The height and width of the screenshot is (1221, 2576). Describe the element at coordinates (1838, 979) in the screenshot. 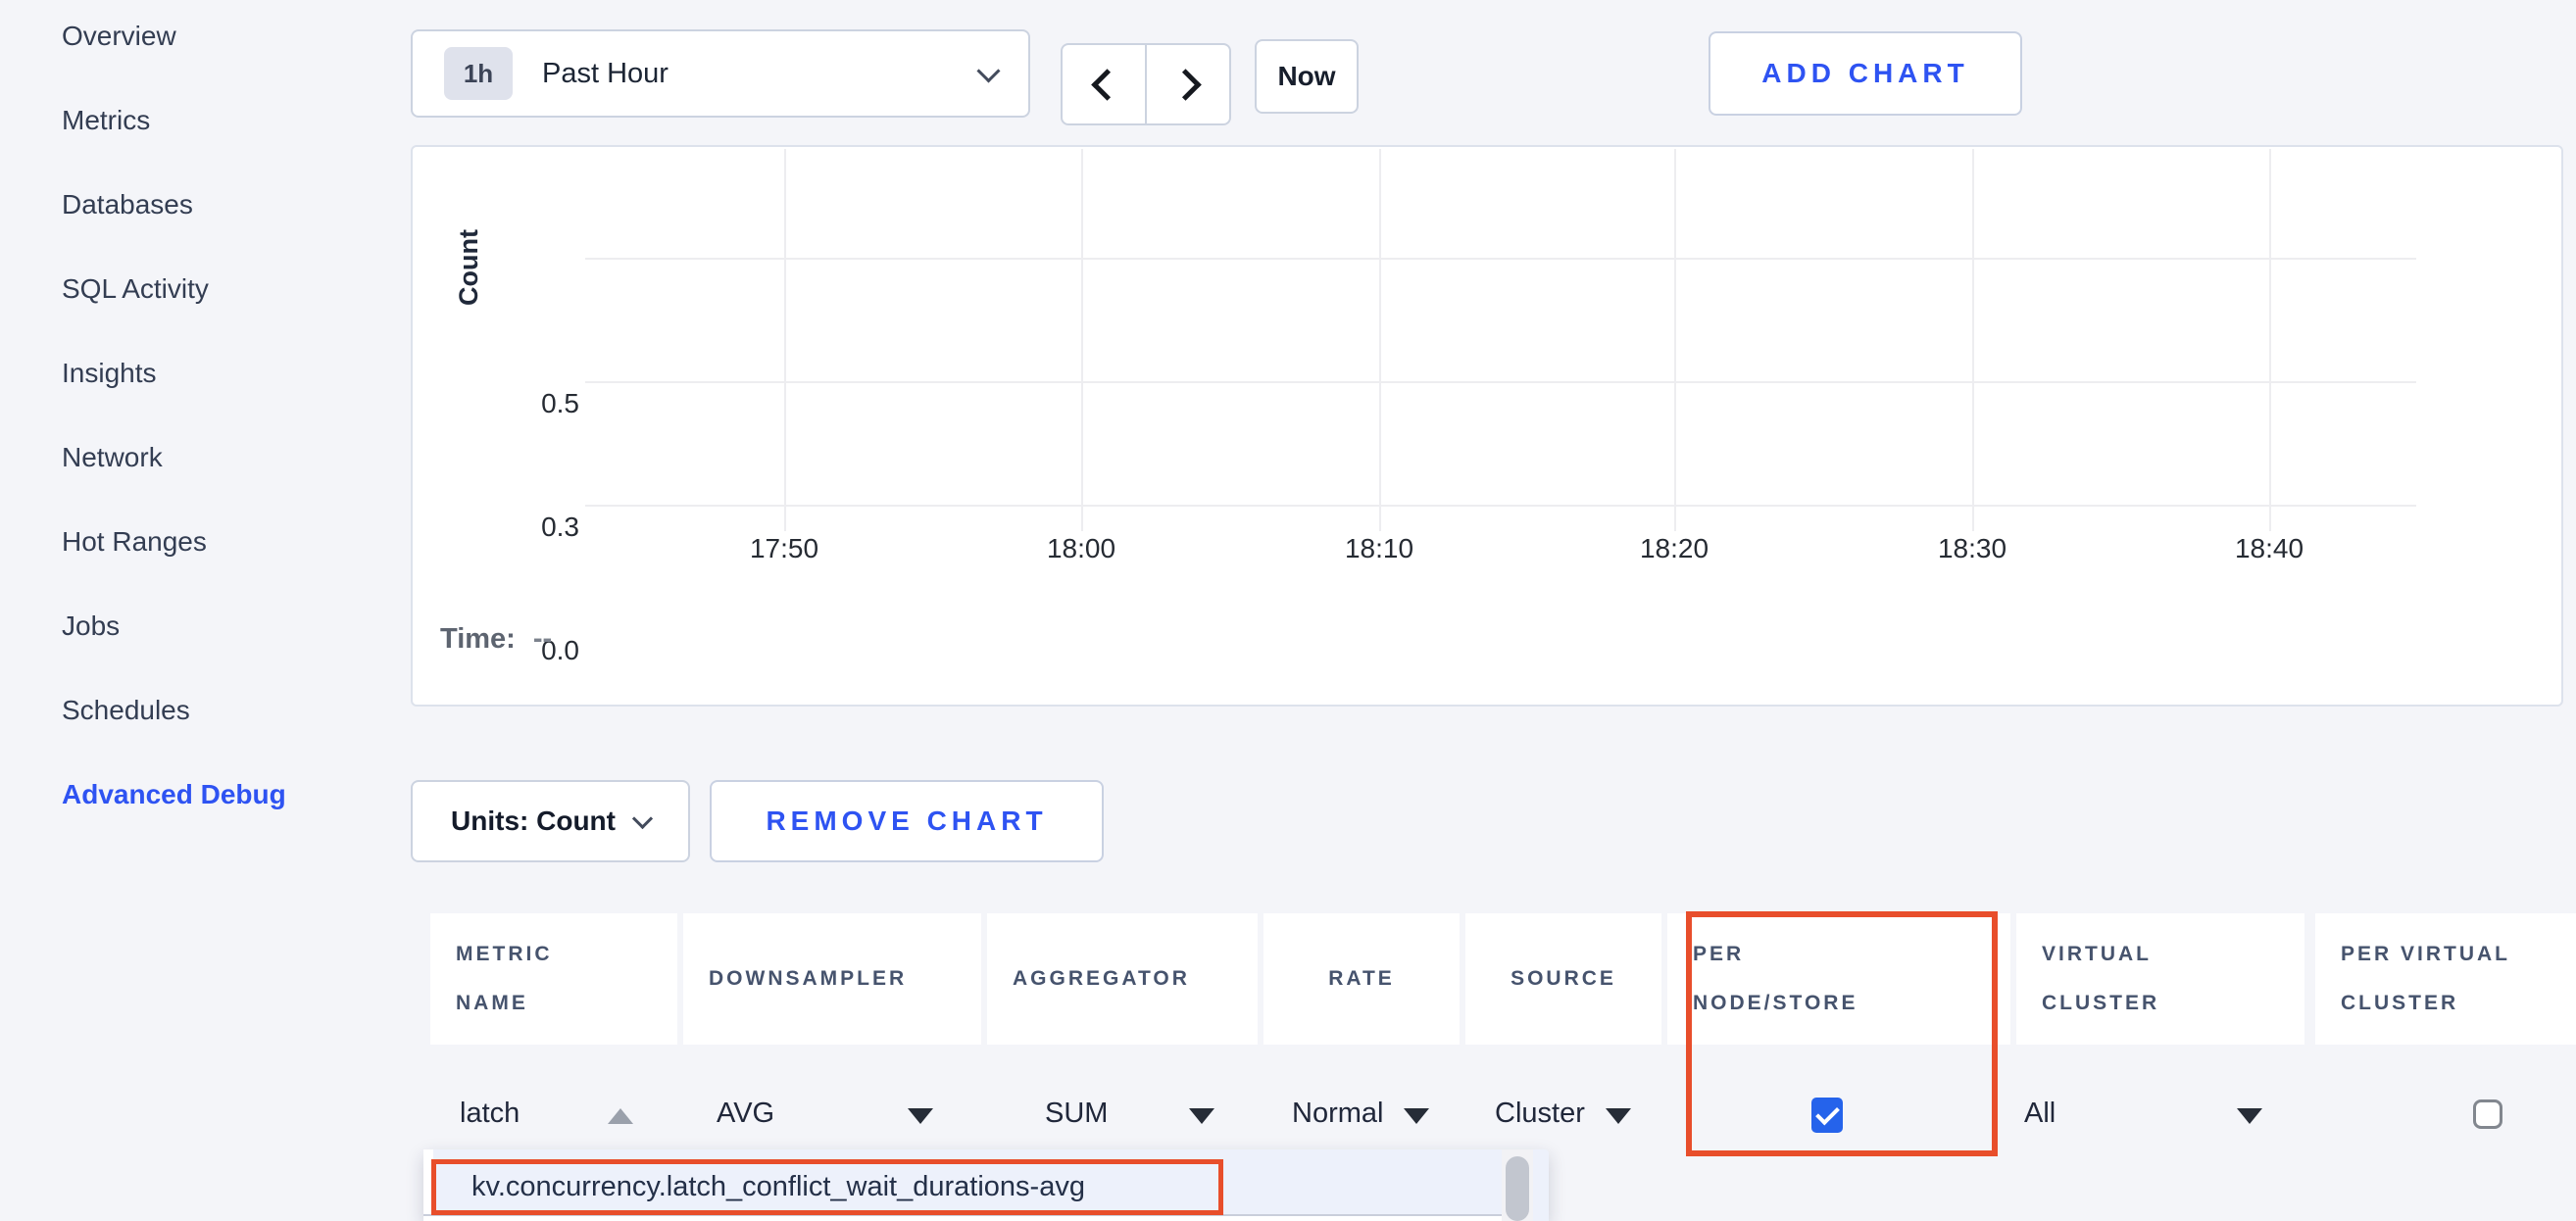

I see `column-header-per-node-store: PER NODE/STORE` at that location.